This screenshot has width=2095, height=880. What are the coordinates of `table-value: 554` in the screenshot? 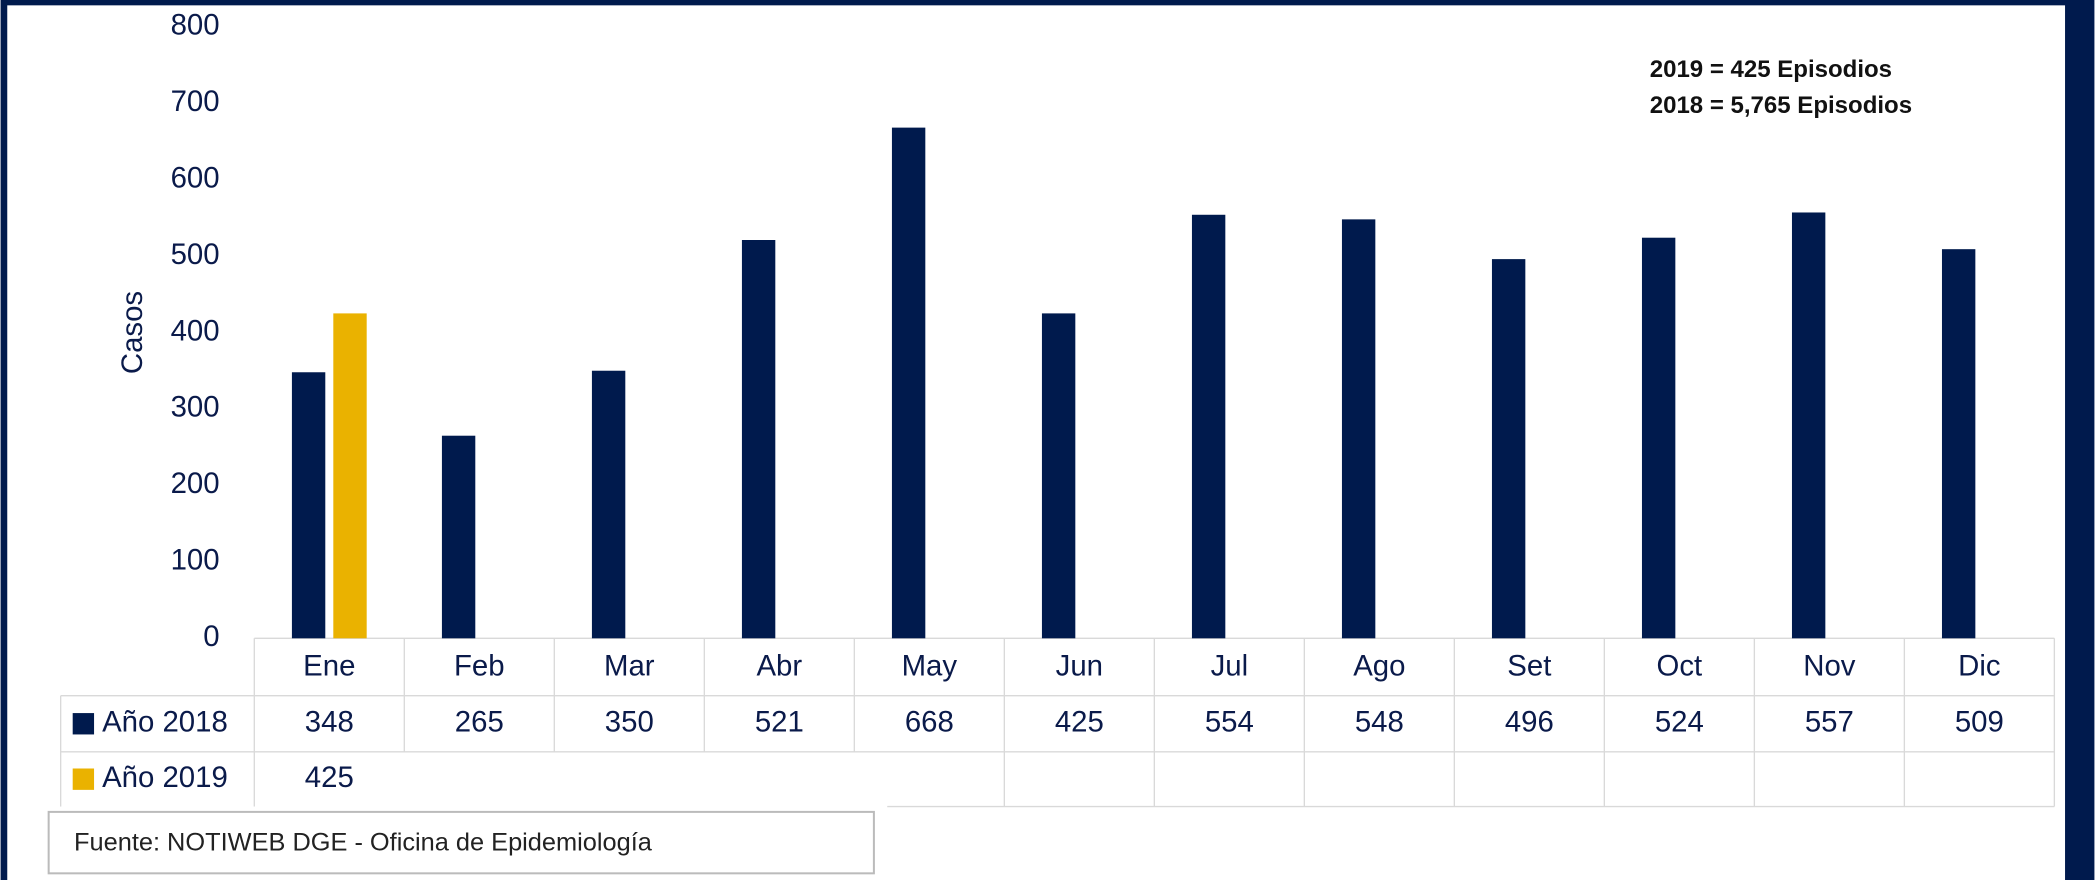 It's located at (1229, 722).